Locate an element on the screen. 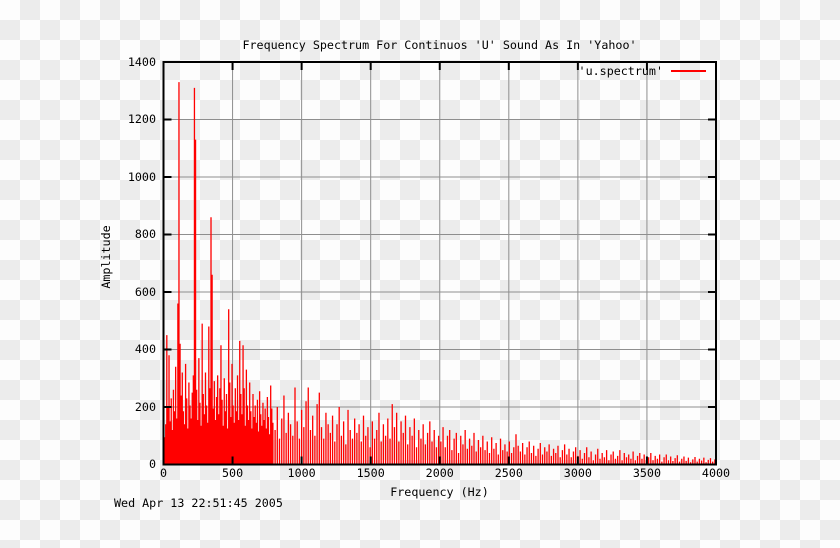 The height and width of the screenshot is (548, 840). timestamp: Wed Apr 13 22:51:45 2005 is located at coordinates (198, 503).